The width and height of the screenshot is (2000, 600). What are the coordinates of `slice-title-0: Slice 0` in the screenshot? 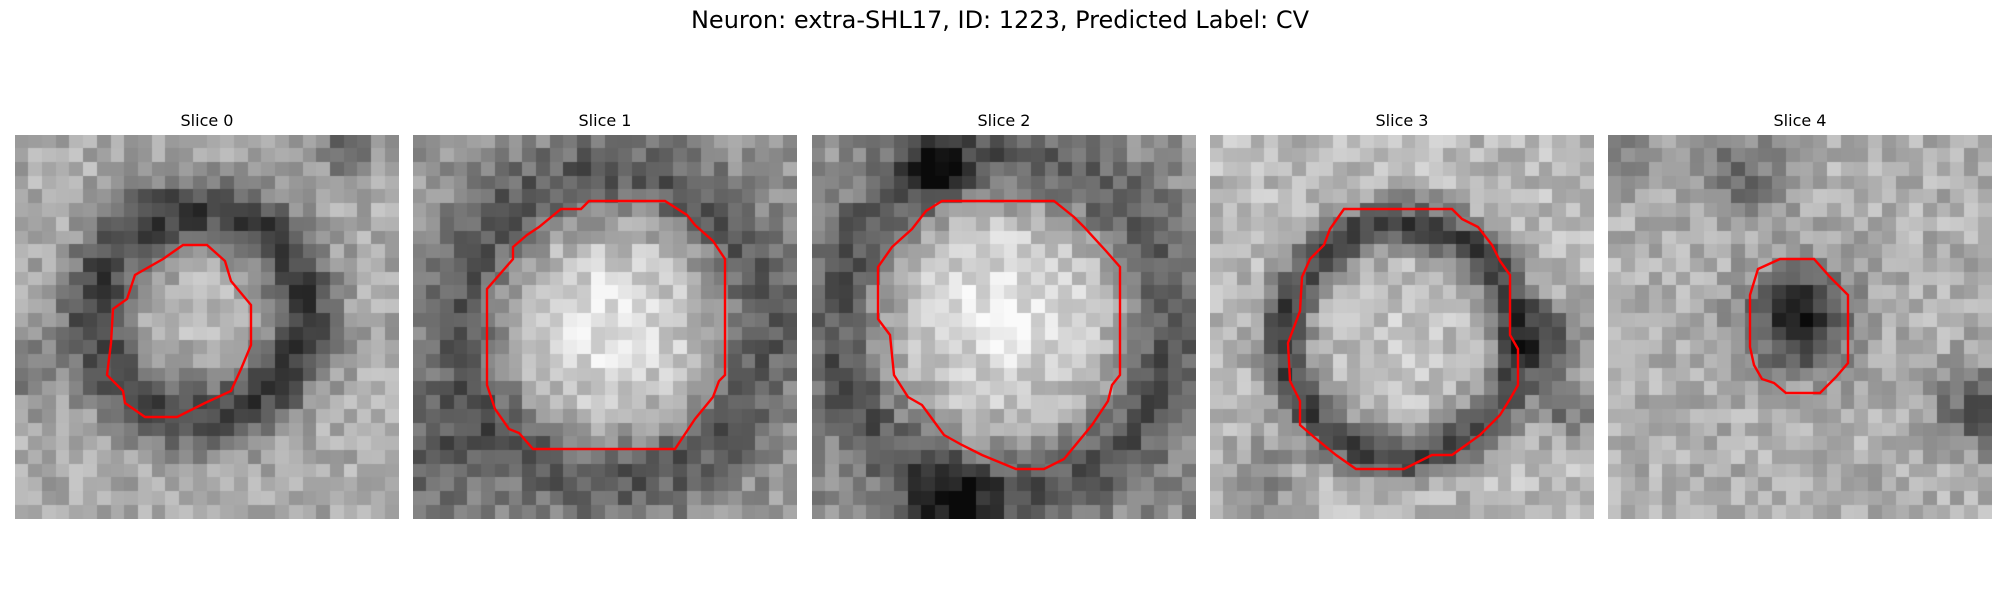 It's located at (207, 120).